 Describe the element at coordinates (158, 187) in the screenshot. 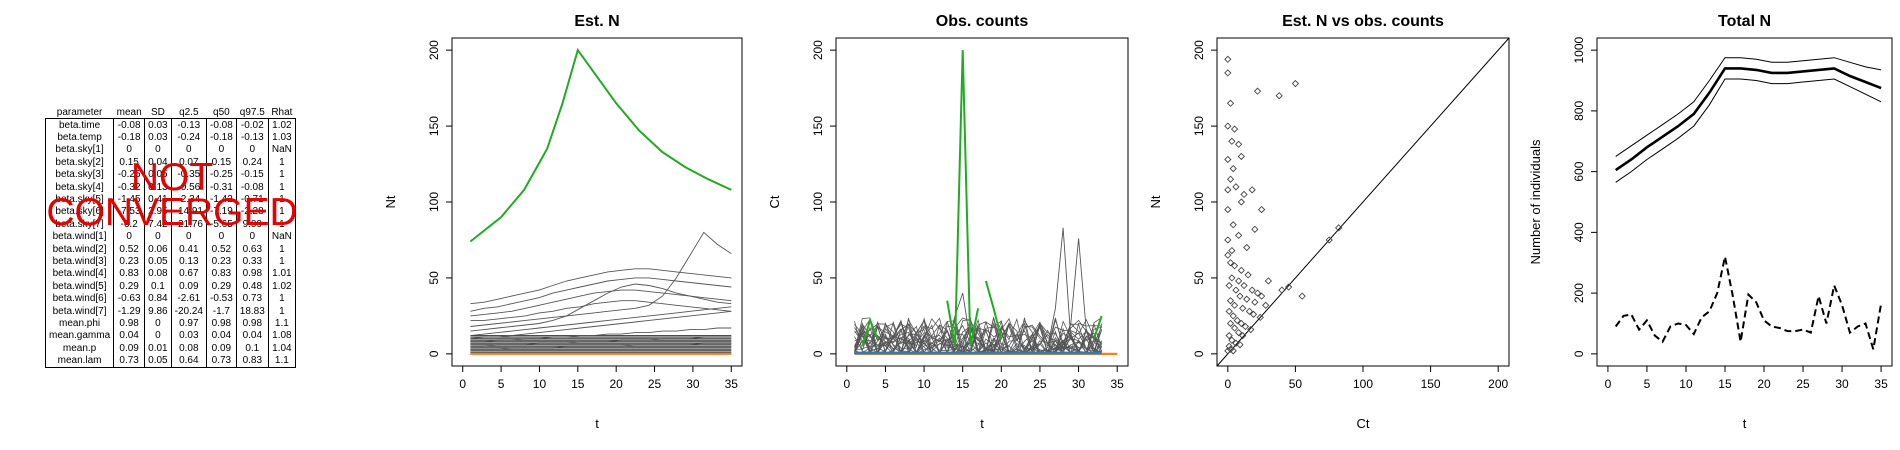

I see `table-cell: 0.13` at that location.